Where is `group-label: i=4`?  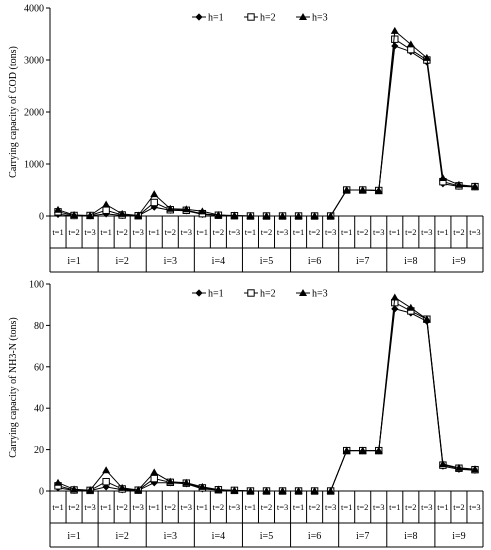
group-label: i=4 is located at coordinates (218, 261).